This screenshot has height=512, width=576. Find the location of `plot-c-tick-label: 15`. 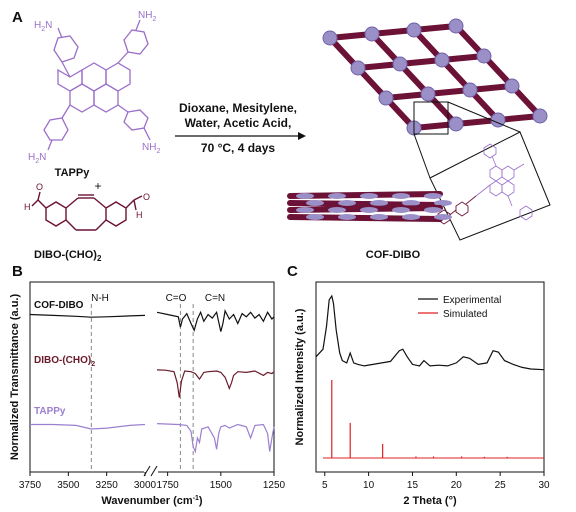

plot-c-tick-label: 15 is located at coordinates (413, 485).